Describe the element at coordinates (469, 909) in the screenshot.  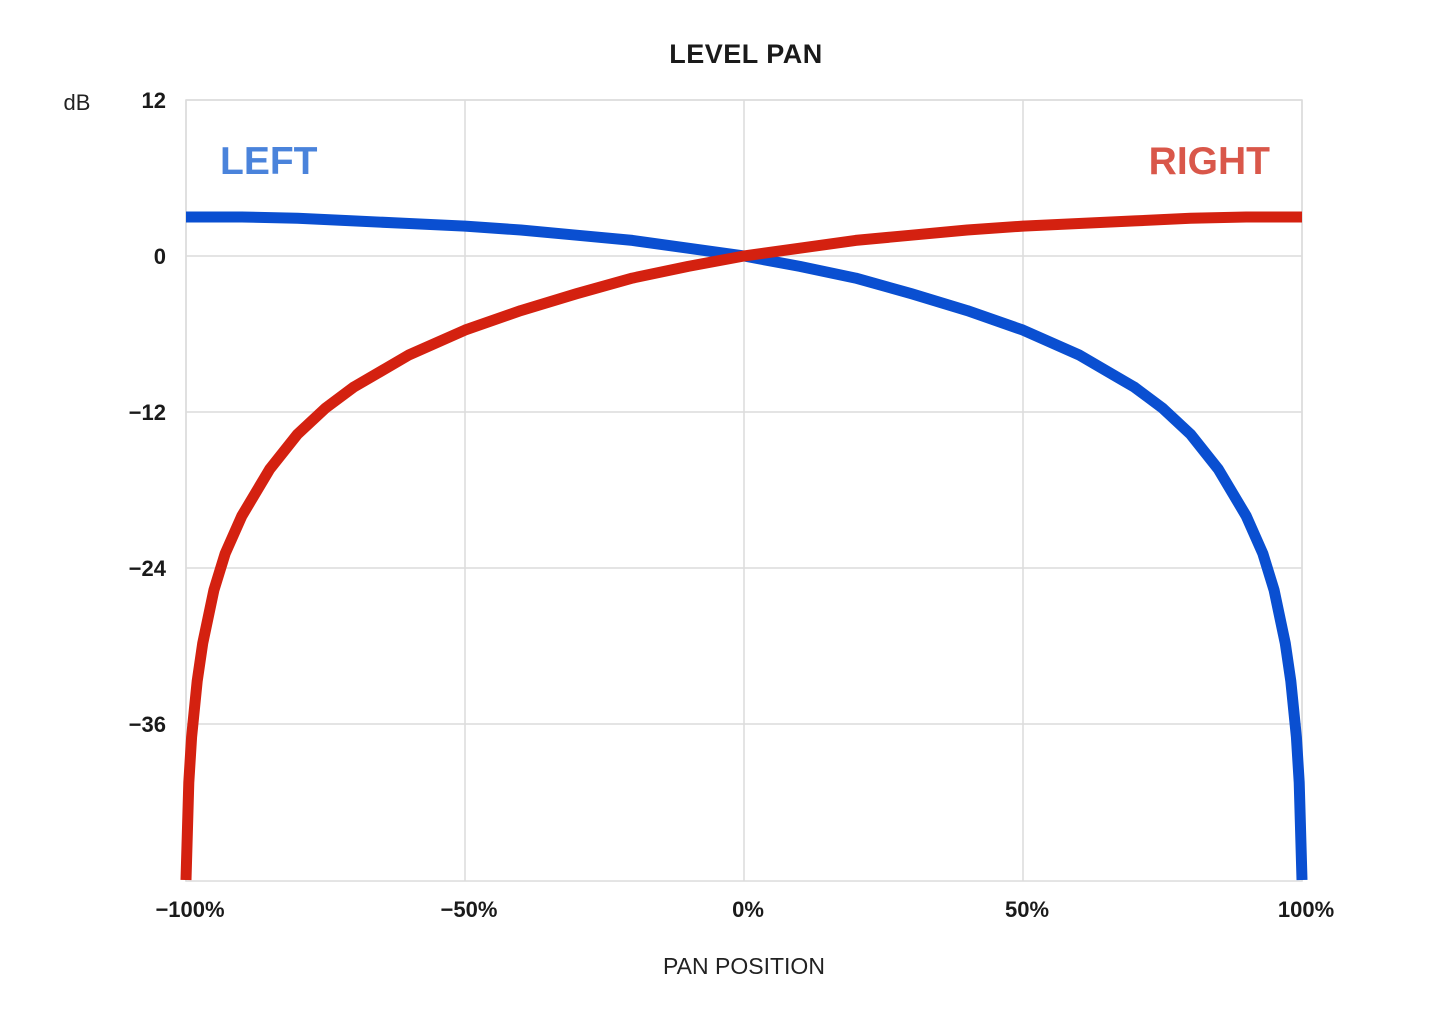
I see `x-tick-label: −50%` at that location.